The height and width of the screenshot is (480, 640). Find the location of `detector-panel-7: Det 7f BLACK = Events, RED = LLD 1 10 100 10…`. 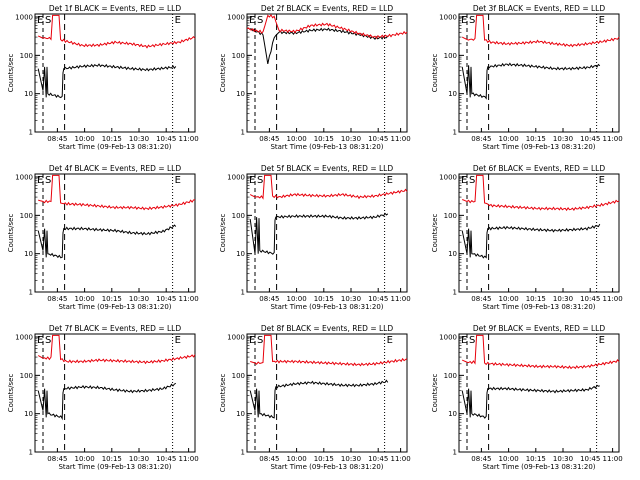

detector-panel-7: Det 7f BLACK = Events, RED = LLD 1 10 100 10… is located at coordinates (103, 397).